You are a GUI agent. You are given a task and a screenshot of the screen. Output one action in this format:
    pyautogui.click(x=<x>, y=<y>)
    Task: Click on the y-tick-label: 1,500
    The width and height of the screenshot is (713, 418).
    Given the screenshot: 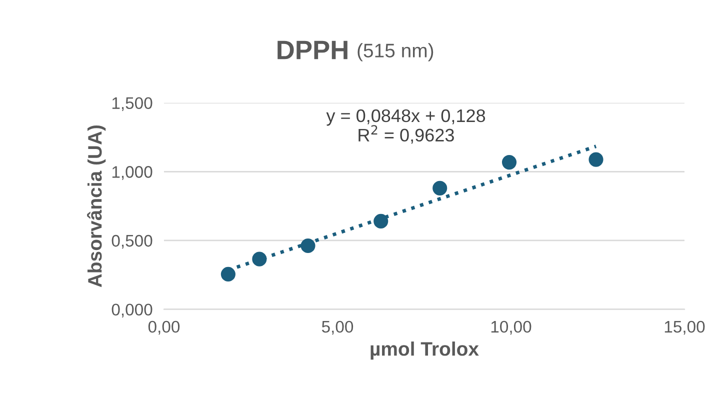 What is the action you would take?
    pyautogui.click(x=132, y=104)
    